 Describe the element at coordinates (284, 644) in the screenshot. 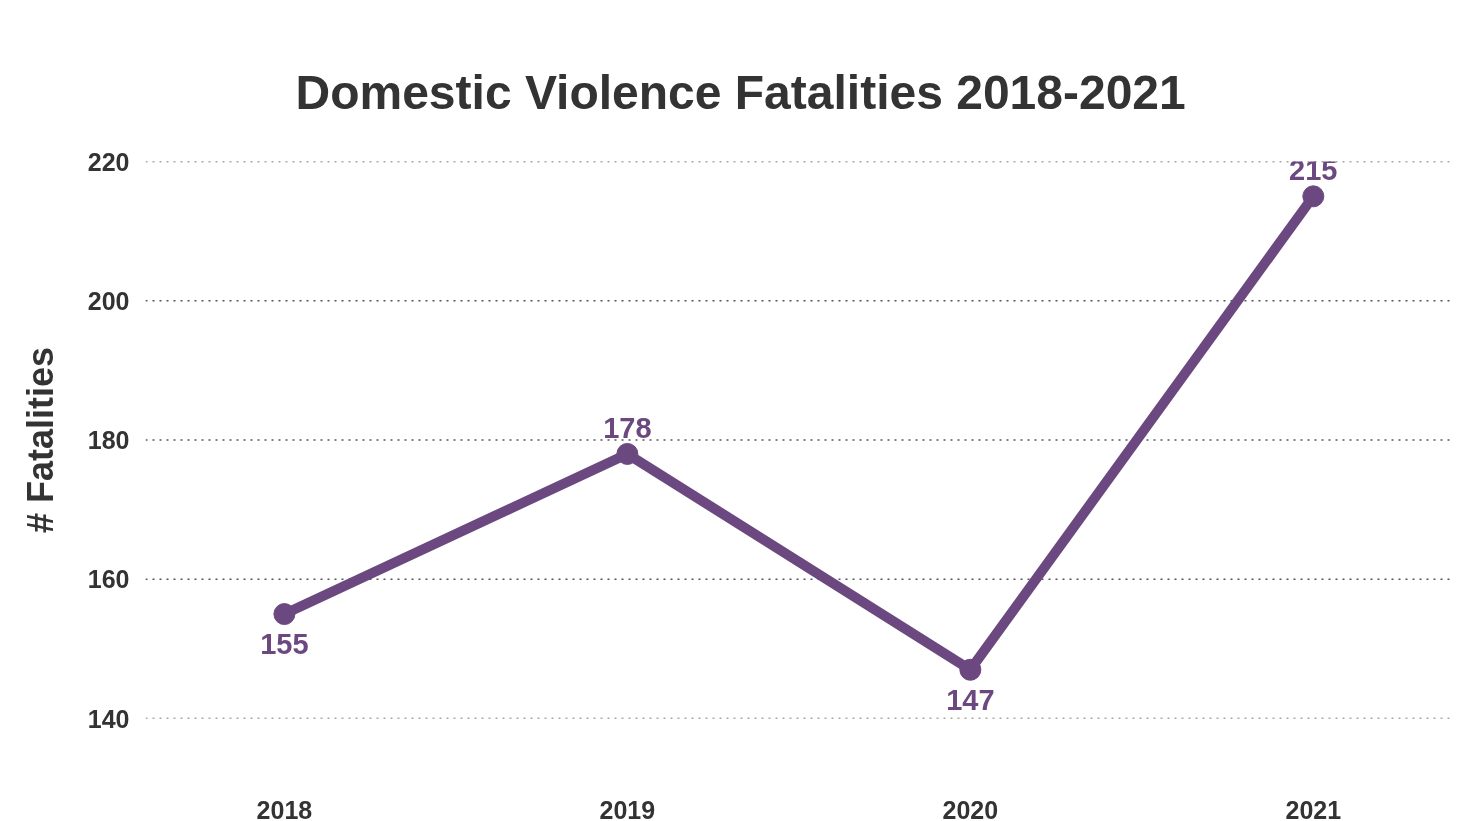

I see `data-label: 155` at that location.